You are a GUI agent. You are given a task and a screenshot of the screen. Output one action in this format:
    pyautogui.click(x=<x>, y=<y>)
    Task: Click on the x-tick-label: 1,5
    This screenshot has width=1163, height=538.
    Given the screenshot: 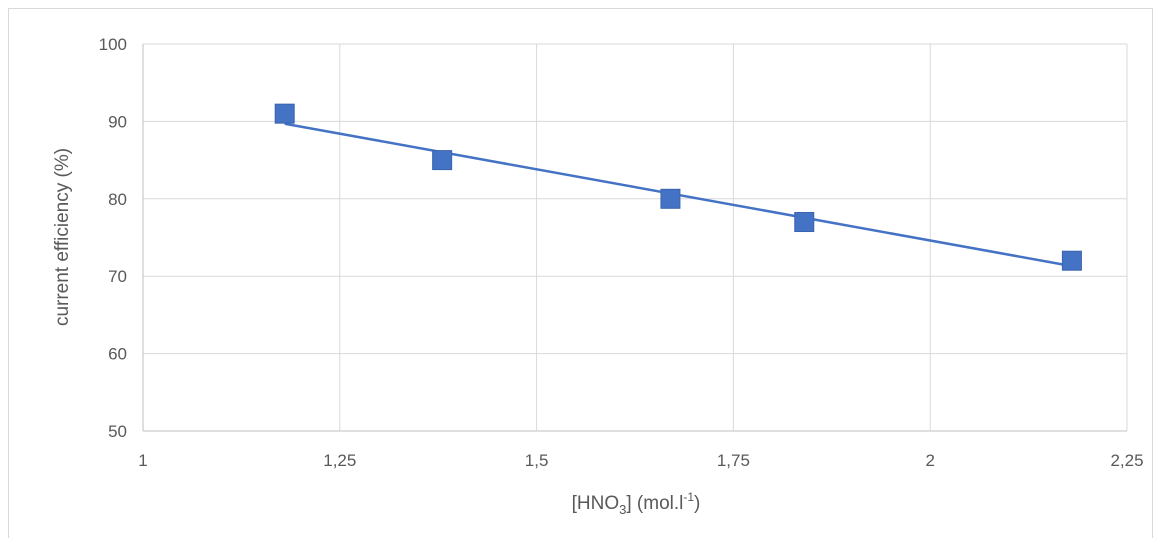 What is the action you would take?
    pyautogui.click(x=537, y=460)
    